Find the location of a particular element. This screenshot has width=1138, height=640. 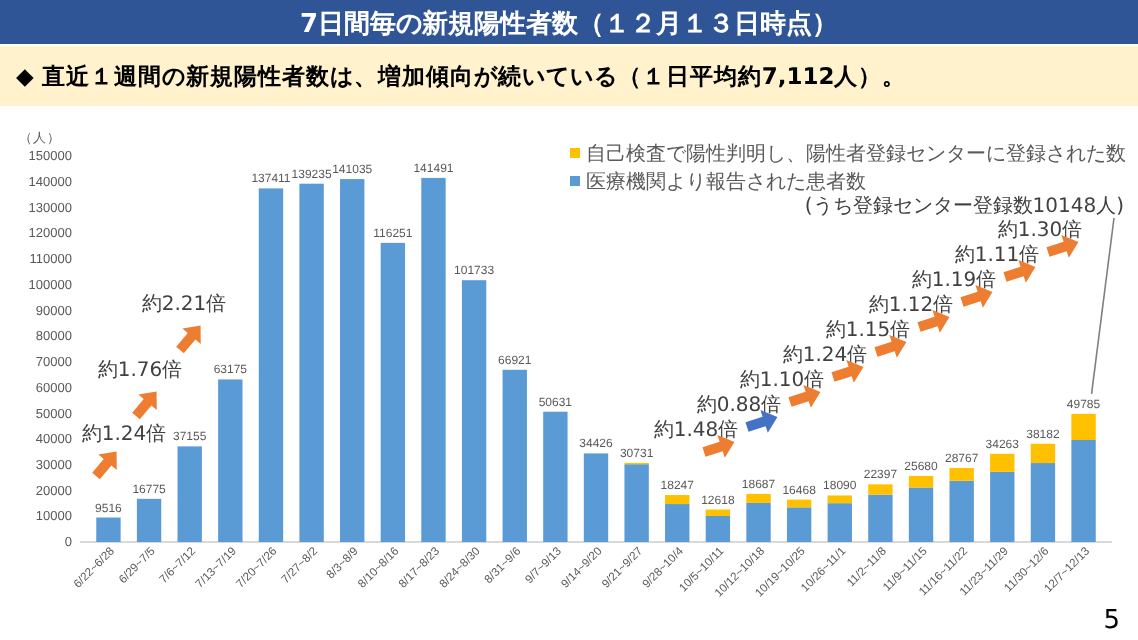

legend-label: 医療機関より報告された患者数 is located at coordinates (726, 182).